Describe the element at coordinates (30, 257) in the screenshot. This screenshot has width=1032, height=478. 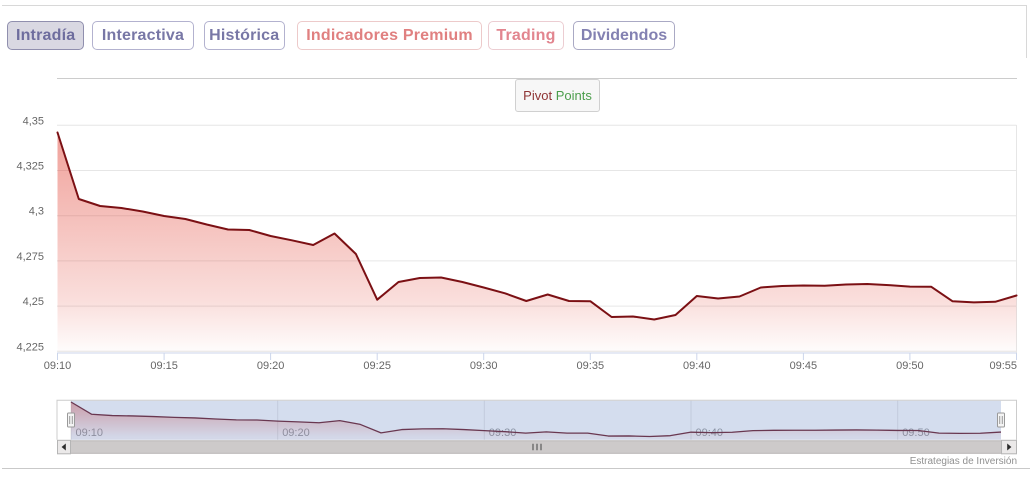
I see `svg-text: 4,275` at that location.